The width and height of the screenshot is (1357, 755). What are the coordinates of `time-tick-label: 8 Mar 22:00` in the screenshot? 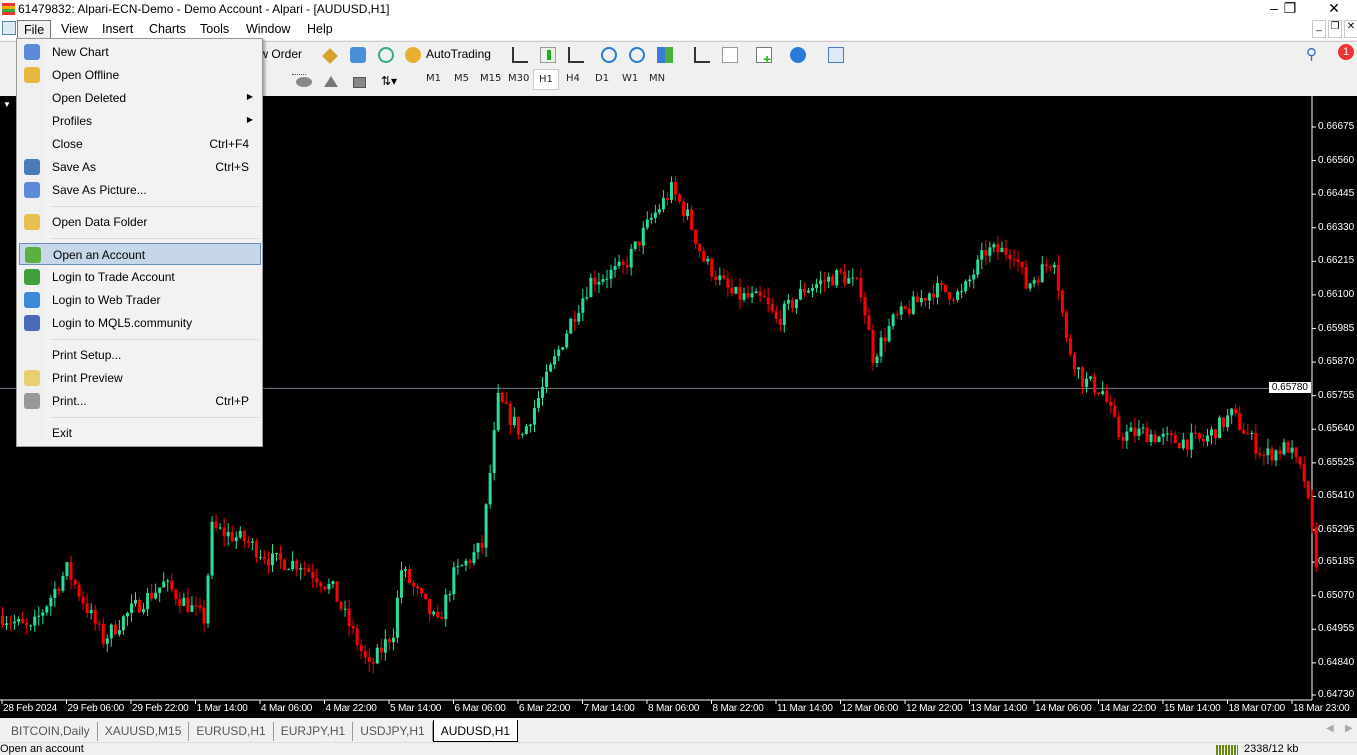 It's located at (738, 708).